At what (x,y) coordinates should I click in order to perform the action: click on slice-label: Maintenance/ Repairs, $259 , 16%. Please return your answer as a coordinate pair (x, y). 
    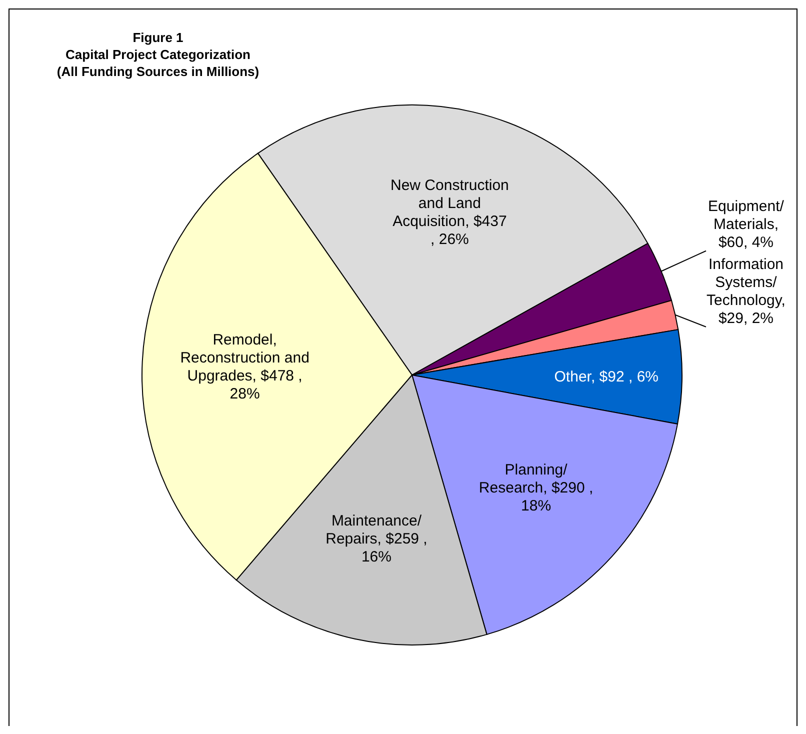
    Looking at the image, I should click on (377, 539).